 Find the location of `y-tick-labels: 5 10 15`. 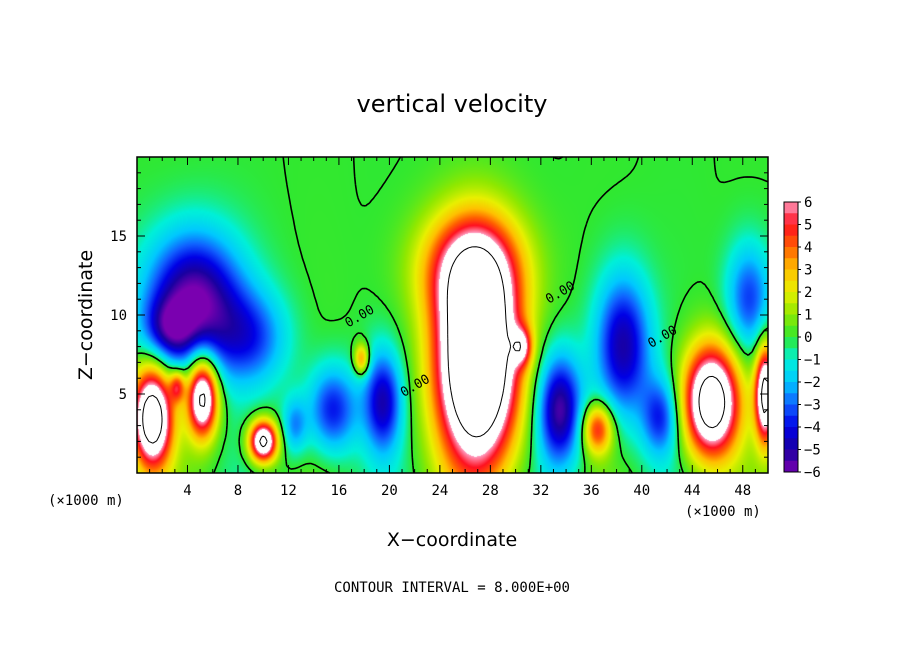

y-tick-labels: 5 10 15 is located at coordinates (118, 316).